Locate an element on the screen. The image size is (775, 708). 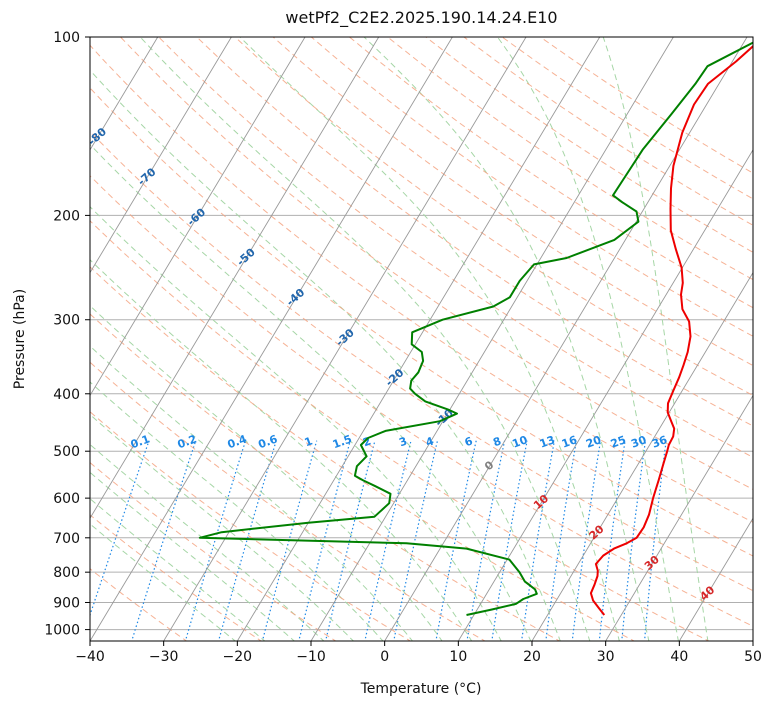
mixing-ratio-label: 1.5 is located at coordinates (342, 441).